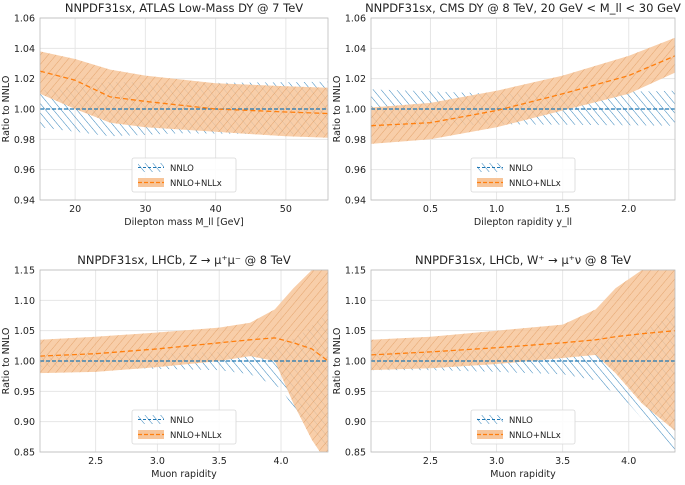 The height and width of the screenshot is (485, 685). I want to click on x-axis-label: Dilepton rapidity y_ll, so click(523, 222).